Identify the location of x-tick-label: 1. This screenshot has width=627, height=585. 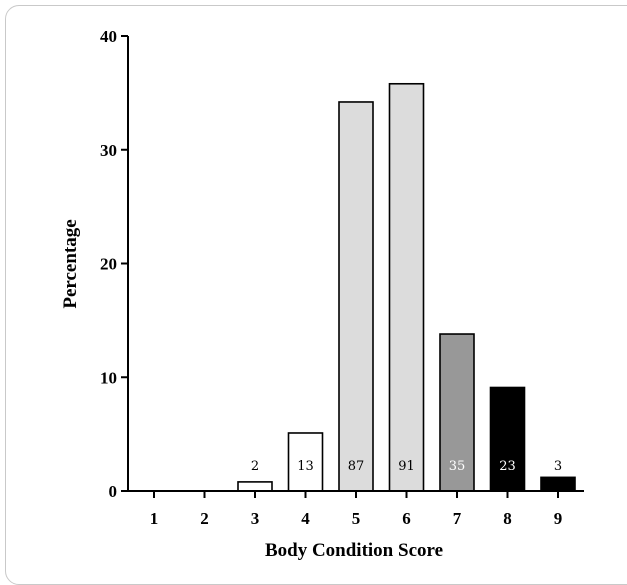
(154, 518).